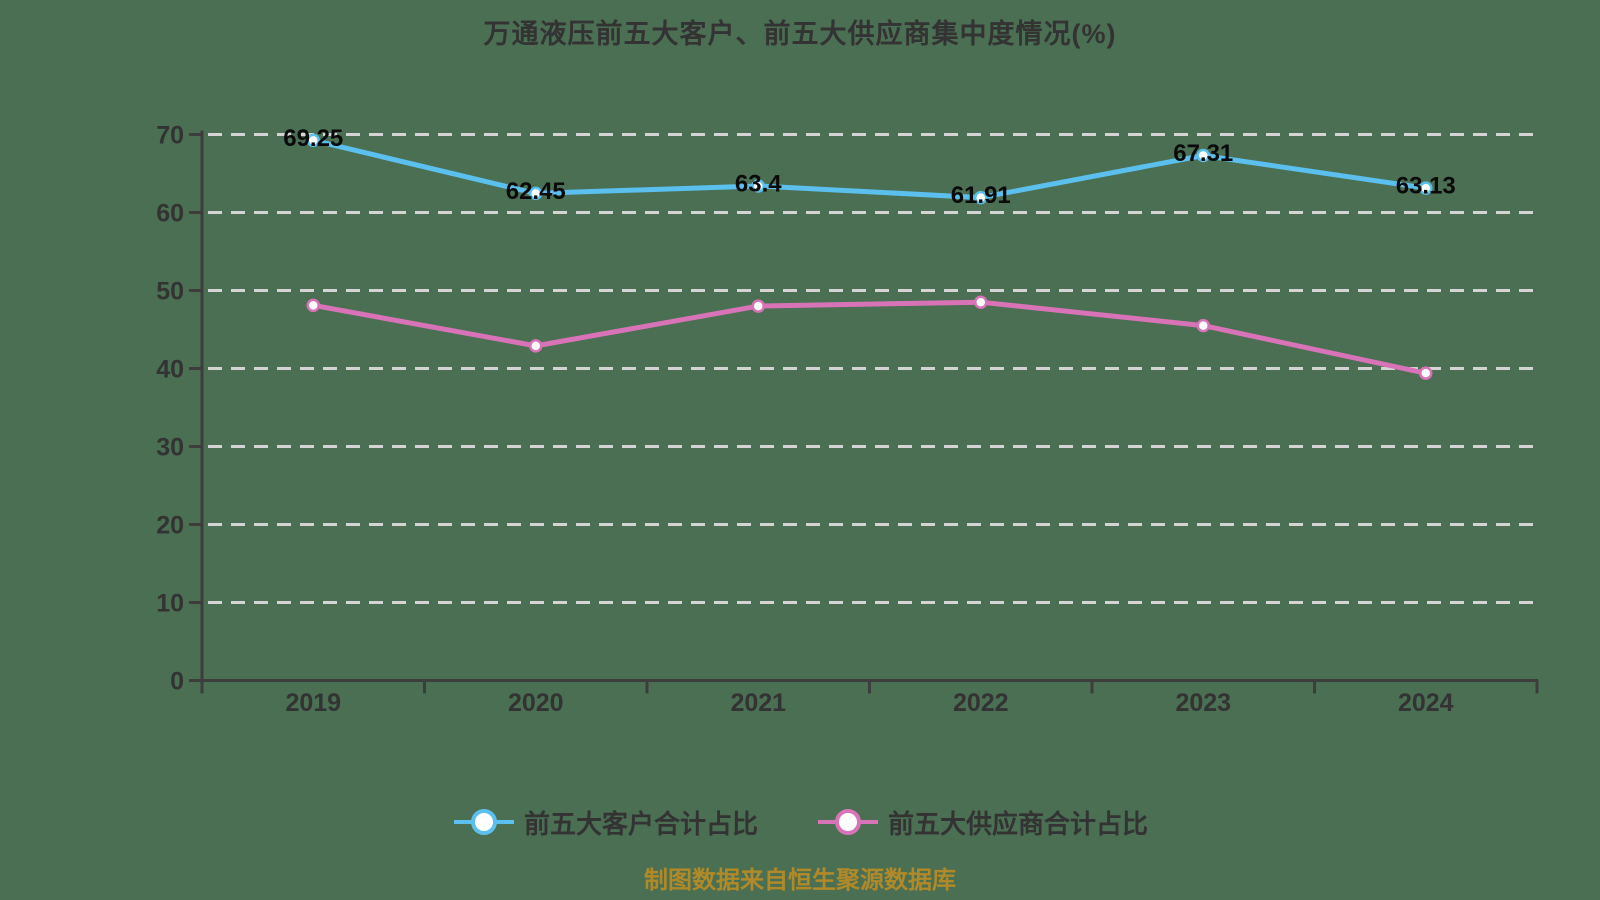 Image resolution: width=1600 pixels, height=900 pixels. Describe the element at coordinates (536, 703) in the screenshot. I see `x-label-2020: 2020` at that location.